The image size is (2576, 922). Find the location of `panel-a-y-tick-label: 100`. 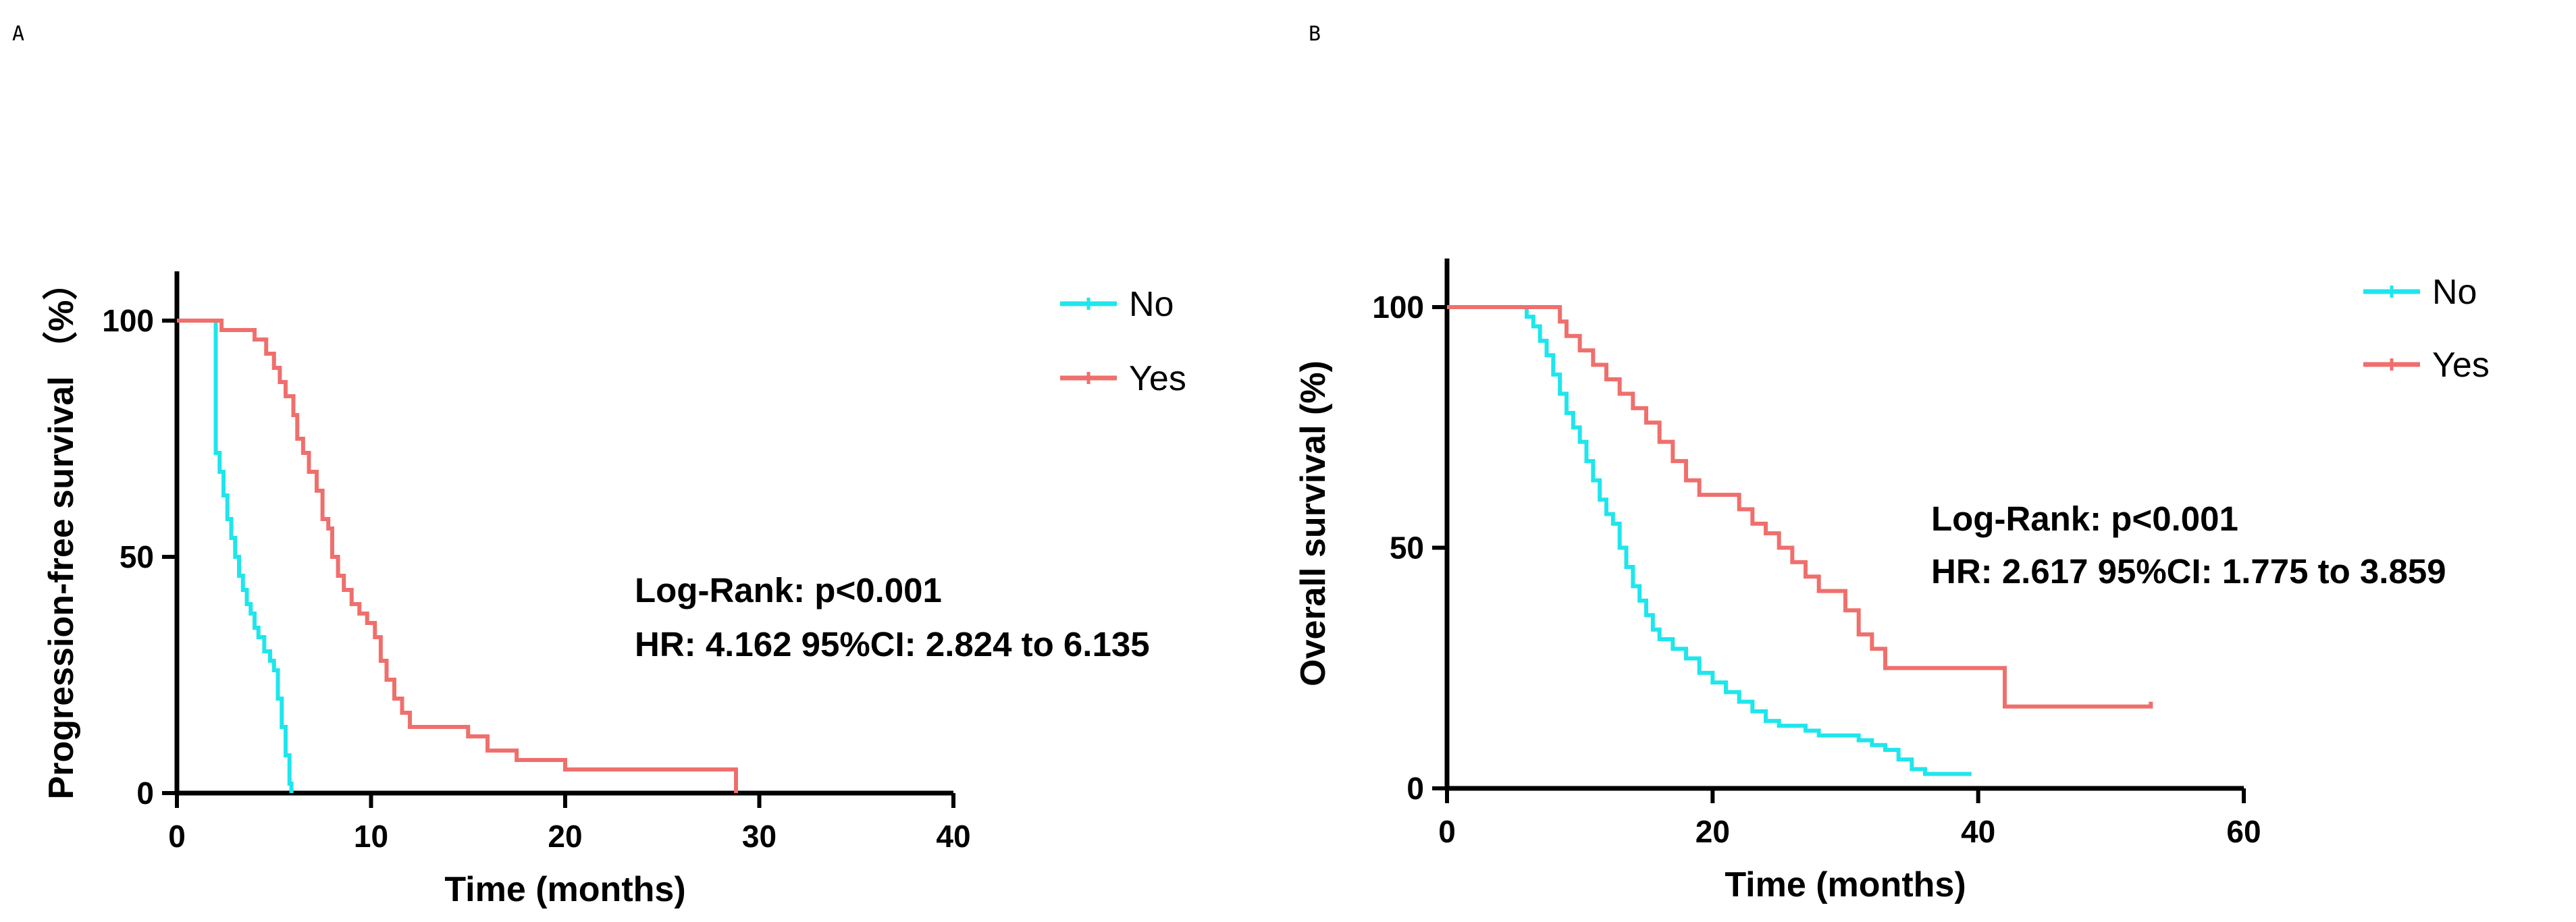

panel-a-y-tick-label: 100 is located at coordinates (128, 321).